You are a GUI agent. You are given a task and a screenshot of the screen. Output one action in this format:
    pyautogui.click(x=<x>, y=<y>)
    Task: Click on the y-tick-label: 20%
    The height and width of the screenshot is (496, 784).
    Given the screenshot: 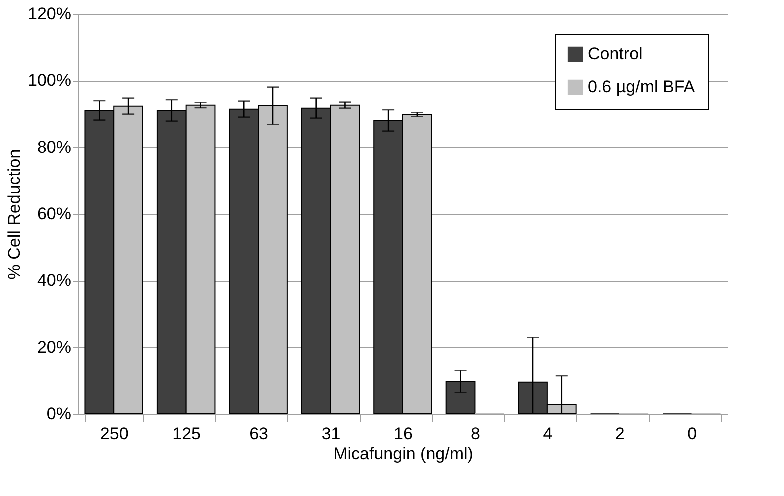 What is the action you would take?
    pyautogui.click(x=54, y=347)
    